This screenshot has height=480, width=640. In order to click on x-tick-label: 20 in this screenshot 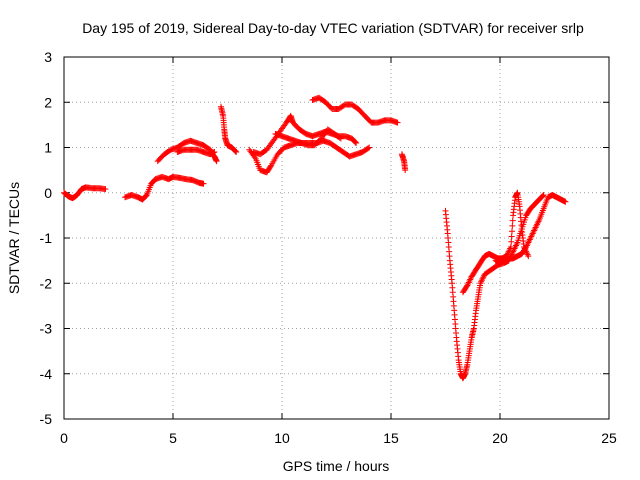, I will do `click(500, 438)`.